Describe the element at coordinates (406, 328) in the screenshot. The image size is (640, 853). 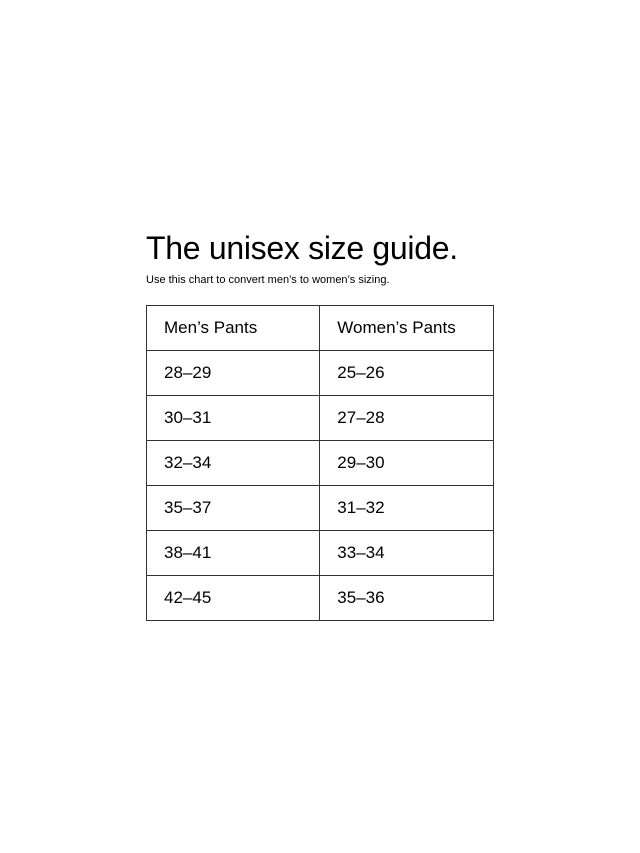
I see `header-womens-pants: Women’s Pants` at that location.